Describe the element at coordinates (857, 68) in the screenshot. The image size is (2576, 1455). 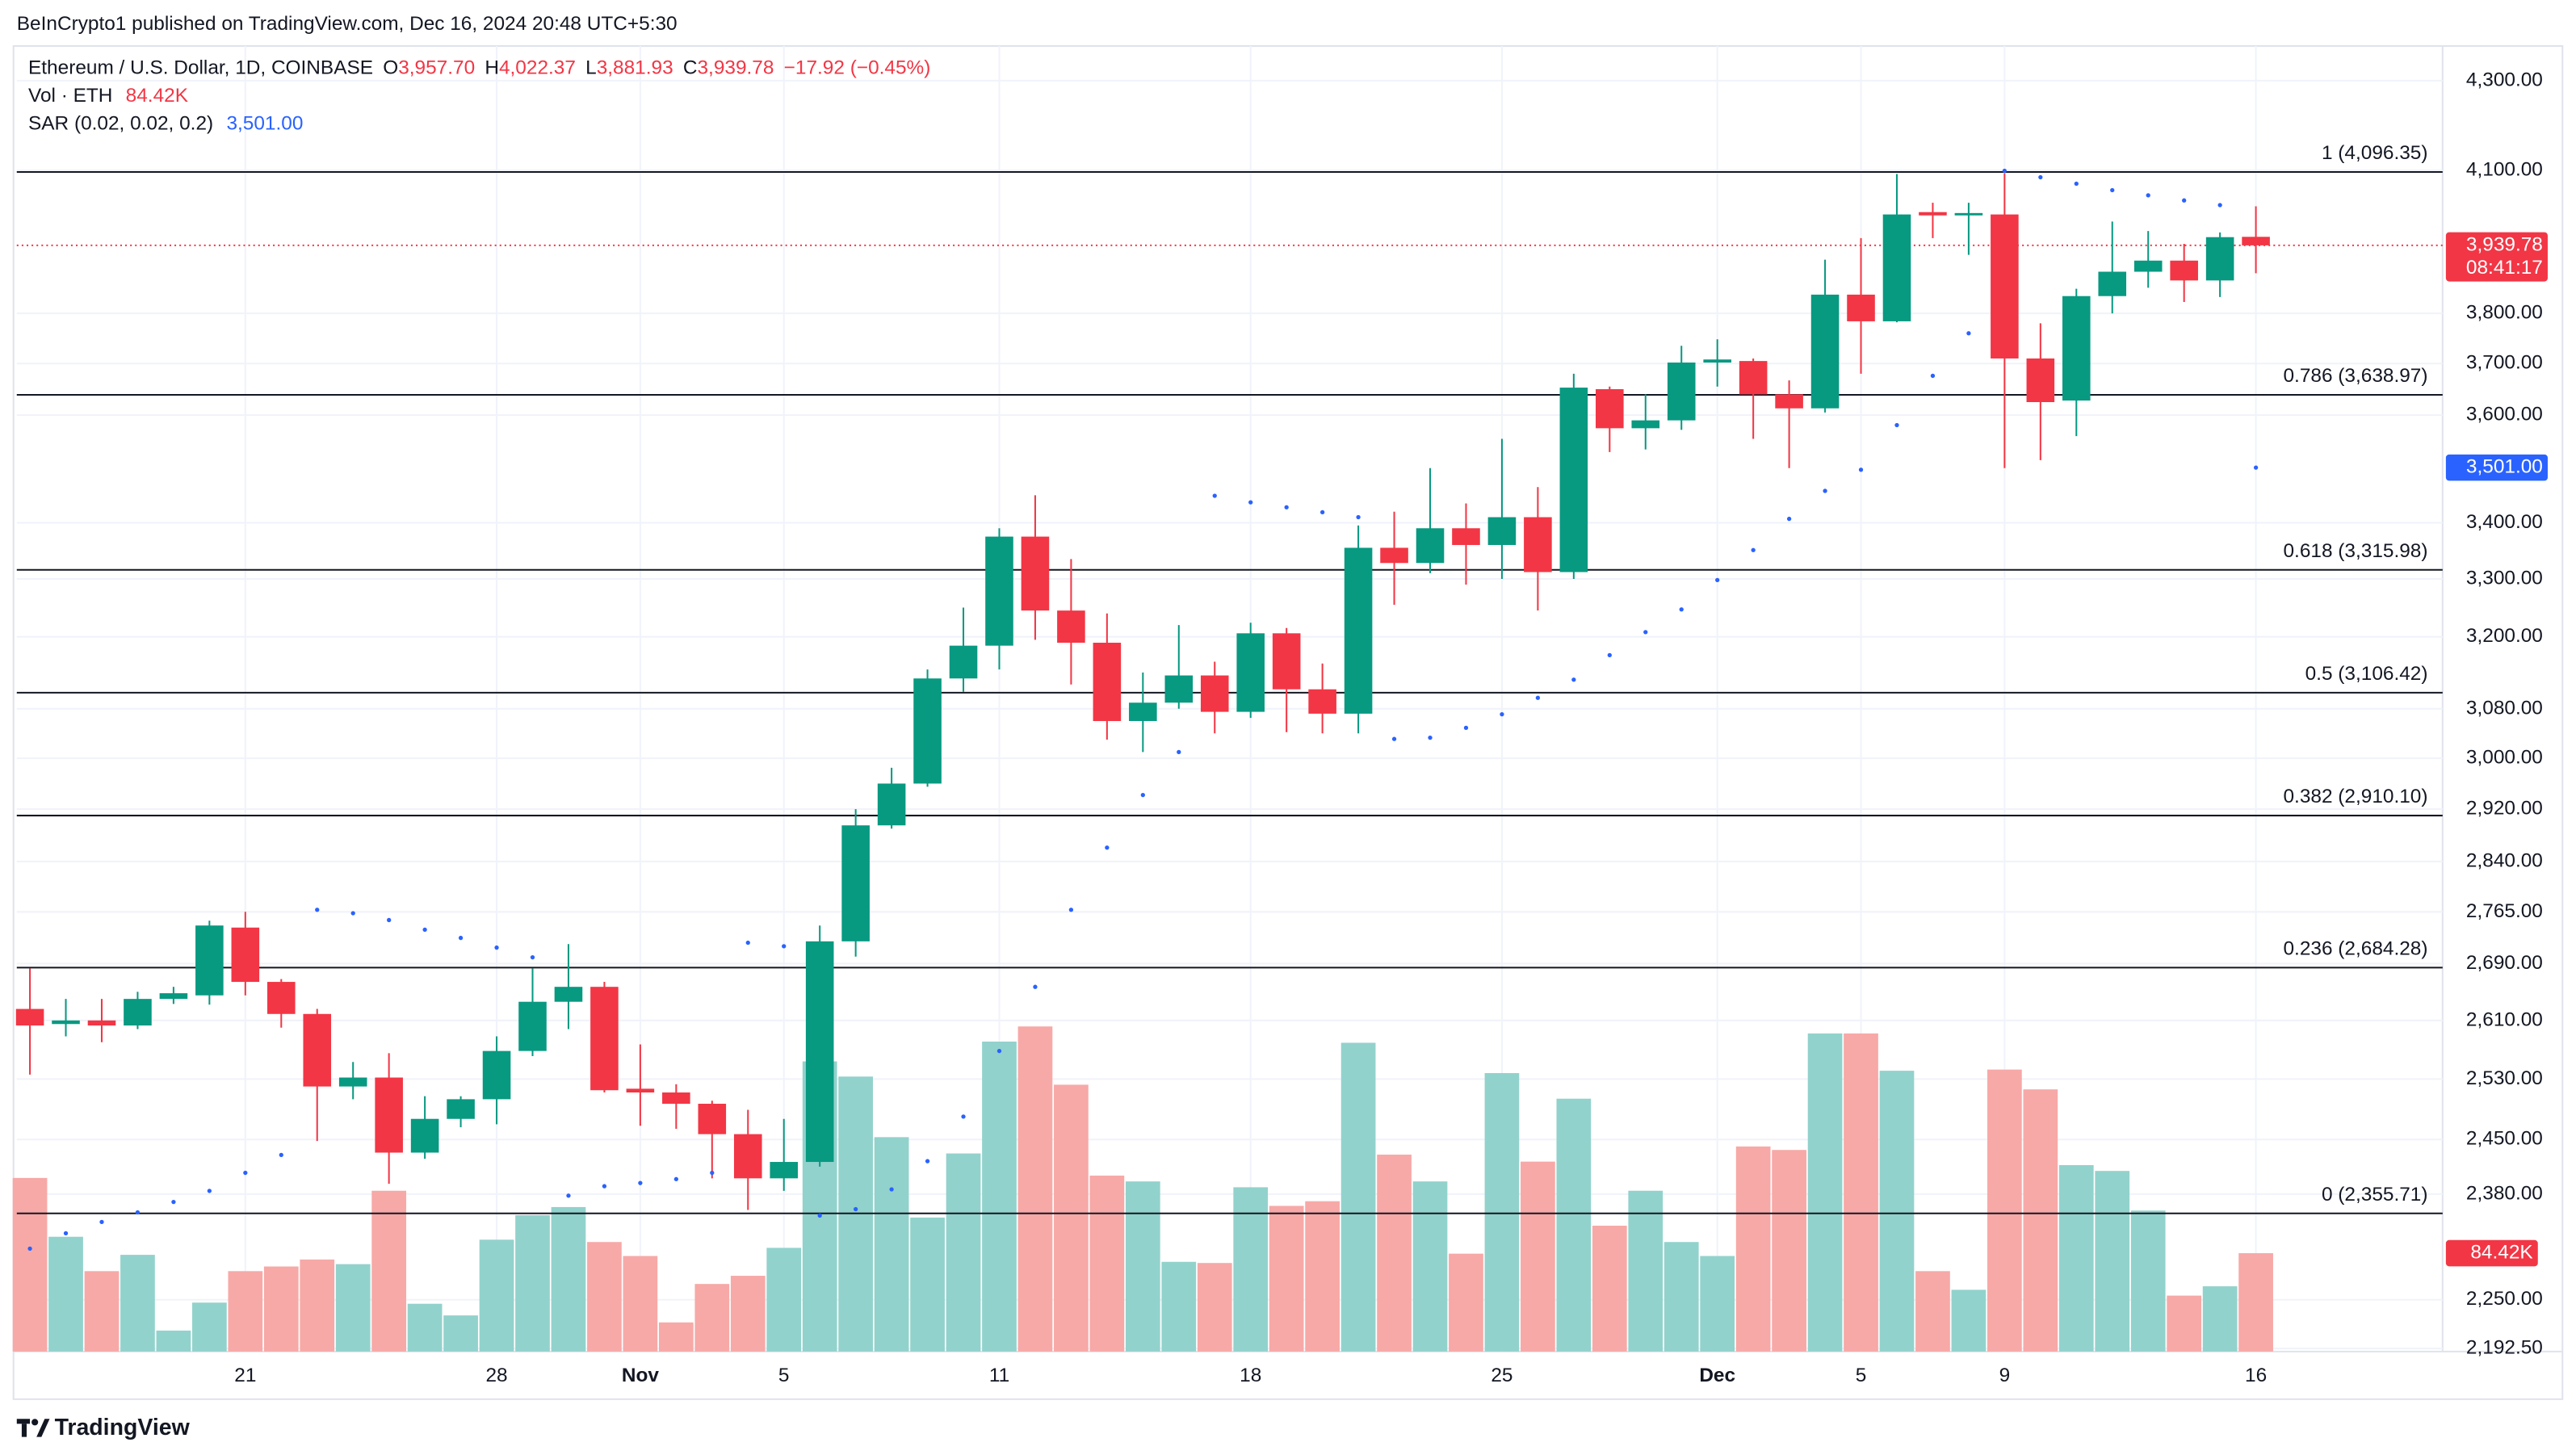
I see `legend-change: −17.92 (−0.45%)` at that location.